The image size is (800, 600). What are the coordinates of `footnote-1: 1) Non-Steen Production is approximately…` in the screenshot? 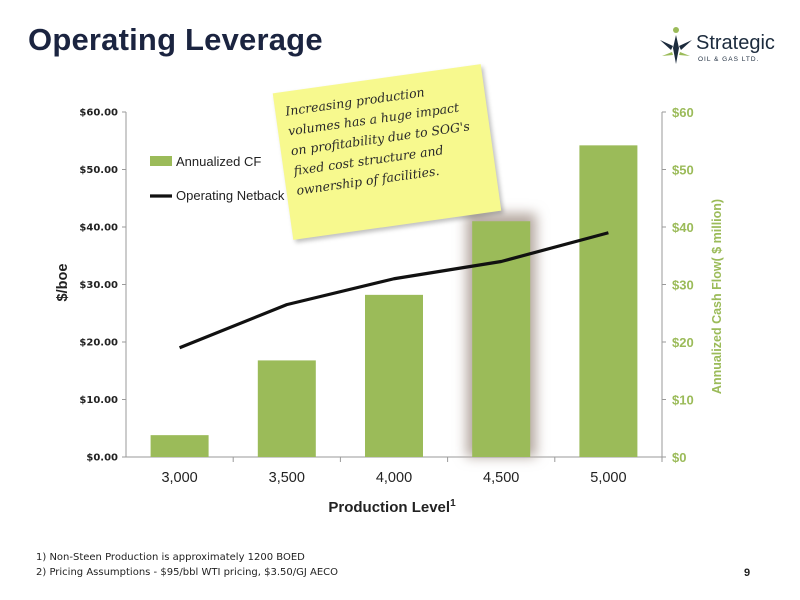 It's located at (170, 557).